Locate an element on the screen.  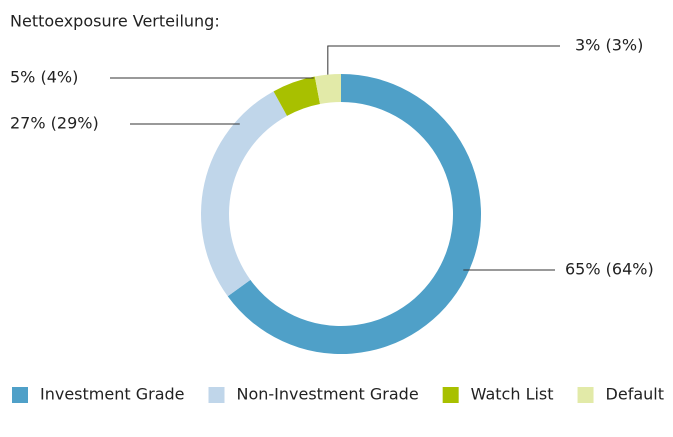
data-label: 27% (29%) is located at coordinates (54, 123).